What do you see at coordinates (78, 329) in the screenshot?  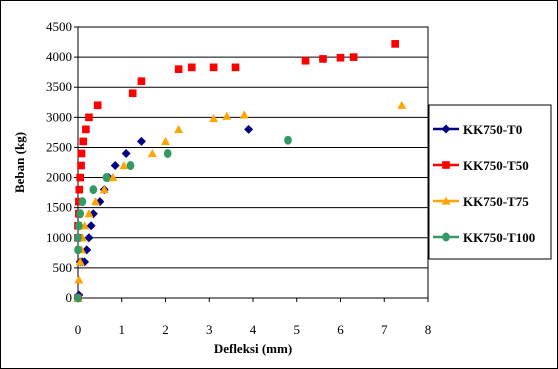 I see `x-tick-label: 0` at bounding box center [78, 329].